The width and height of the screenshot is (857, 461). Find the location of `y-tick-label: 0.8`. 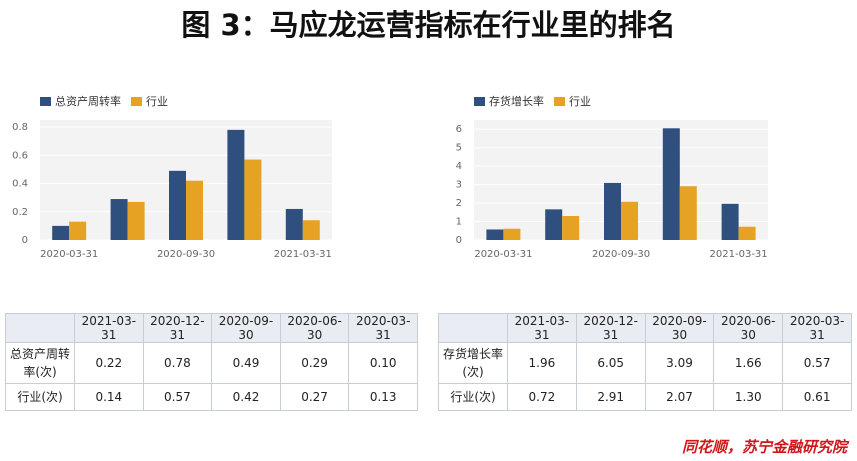

y-tick-label: 0.8 is located at coordinates (20, 127).